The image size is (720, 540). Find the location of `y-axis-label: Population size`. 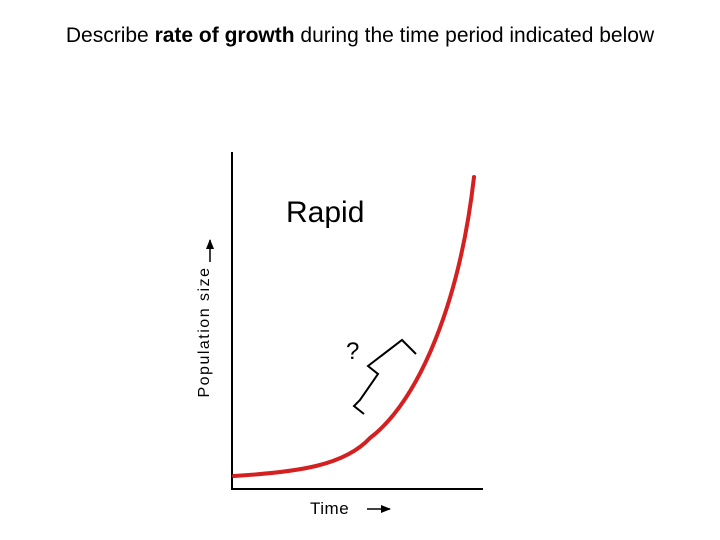

y-axis-label: Population size is located at coordinates (204, 332).